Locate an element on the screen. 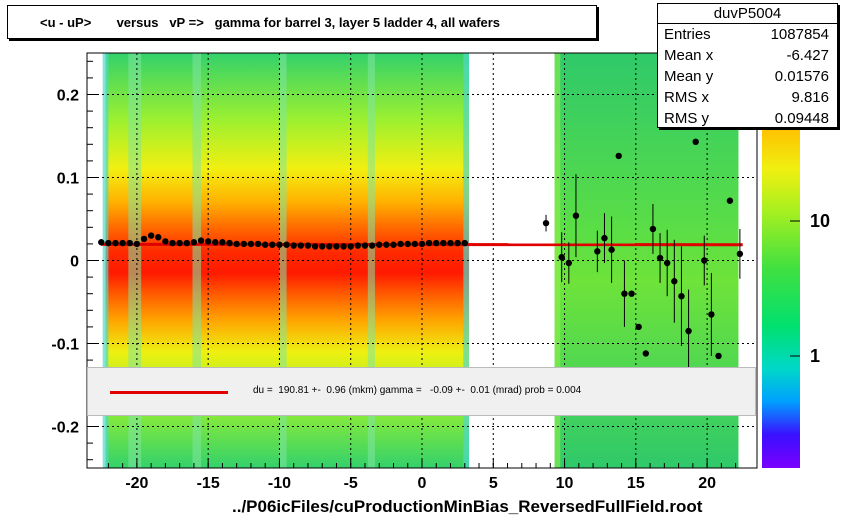  x-tick-label: -10 is located at coordinates (279, 483).